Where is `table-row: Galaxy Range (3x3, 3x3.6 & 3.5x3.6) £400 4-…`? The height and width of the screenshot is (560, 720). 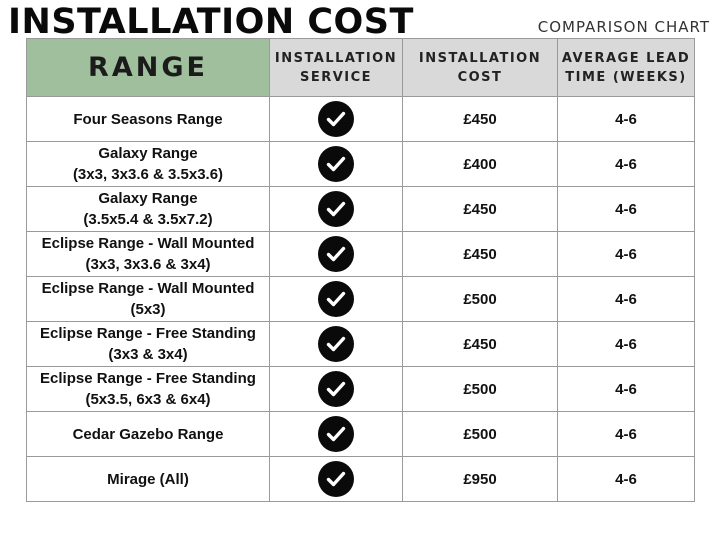 table-row: Galaxy Range (3x3, 3x3.6 & 3.5x3.6) £400 4-… is located at coordinates (360, 164).